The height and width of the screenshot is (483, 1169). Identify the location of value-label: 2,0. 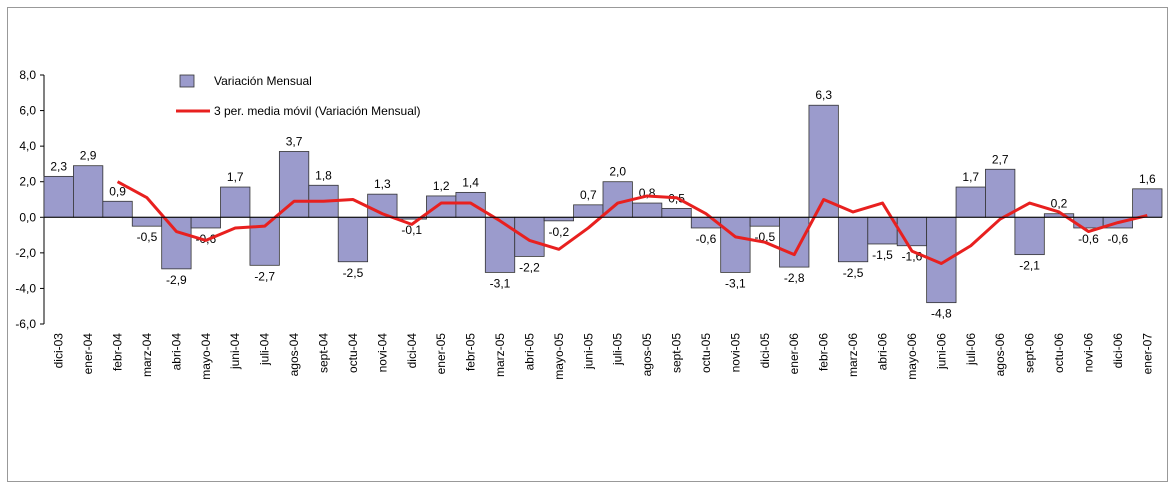
(617, 172).